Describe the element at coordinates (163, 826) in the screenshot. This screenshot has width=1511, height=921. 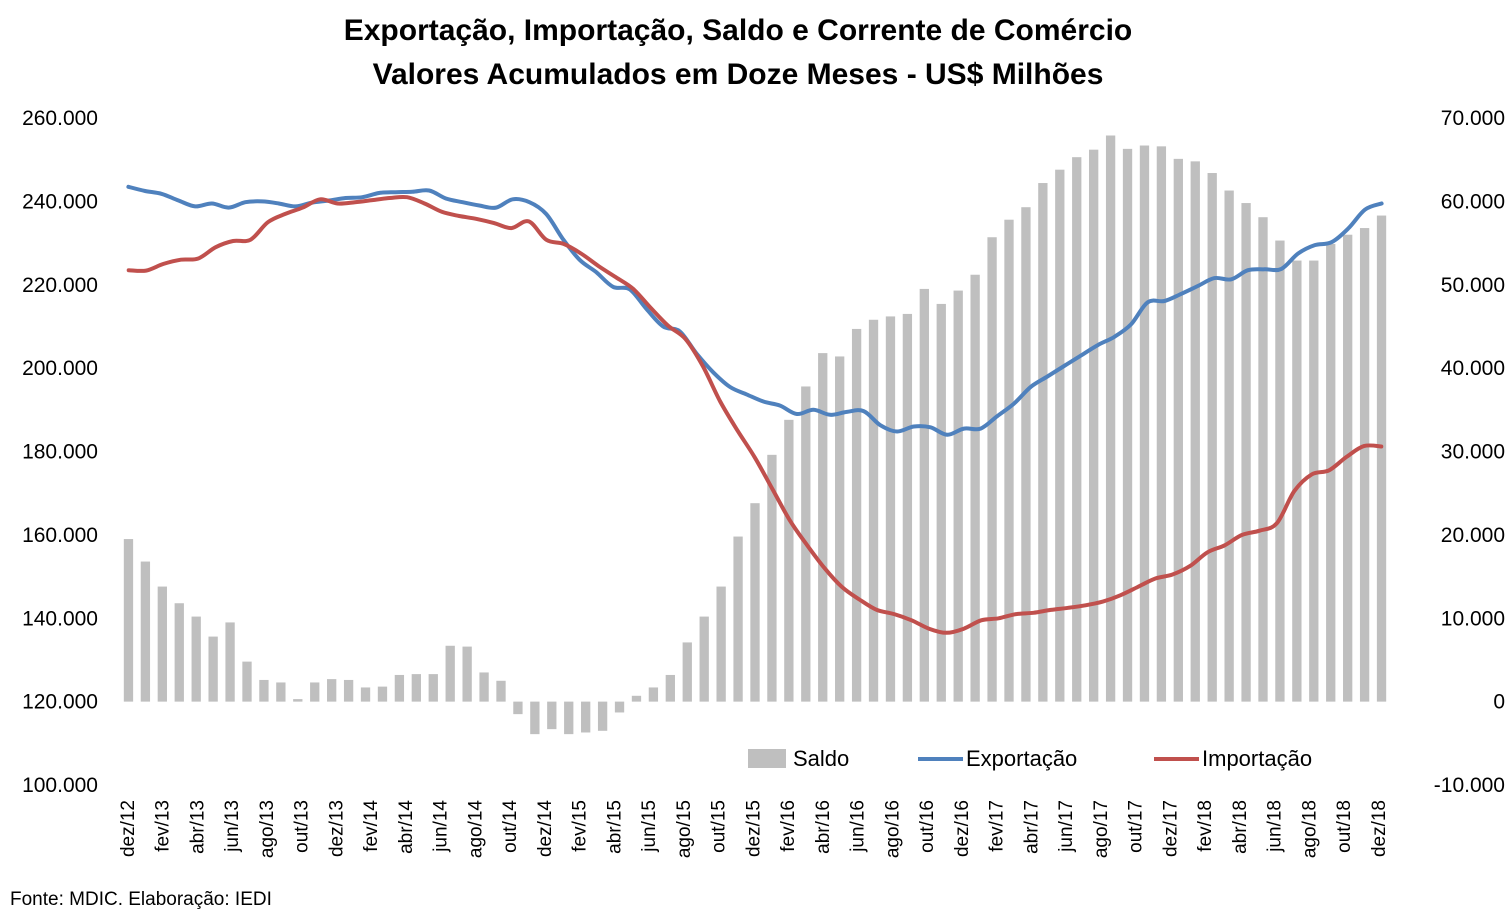
I see `x-tick-label: fev/13` at that location.